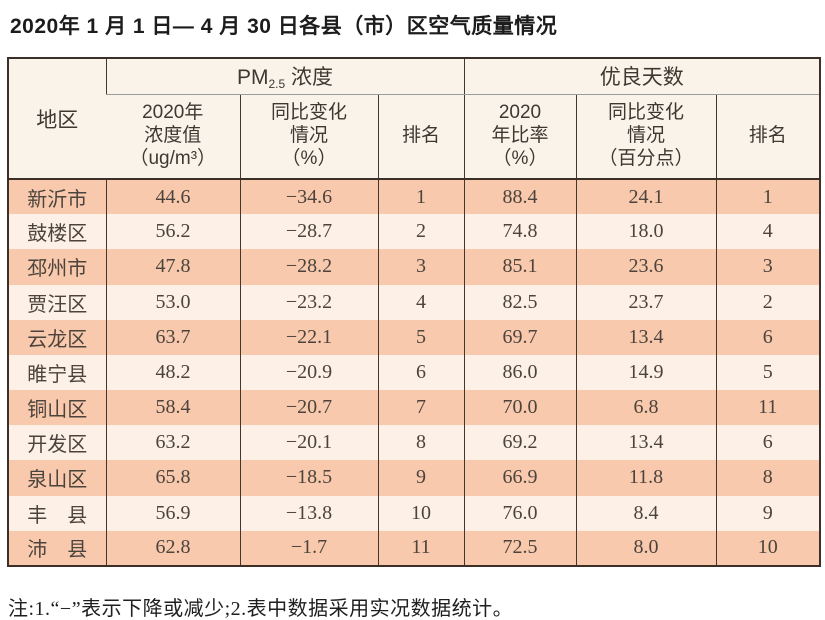  What do you see at coordinates (172, 372) in the screenshot?
I see `value-cell: 48.2` at bounding box center [172, 372].